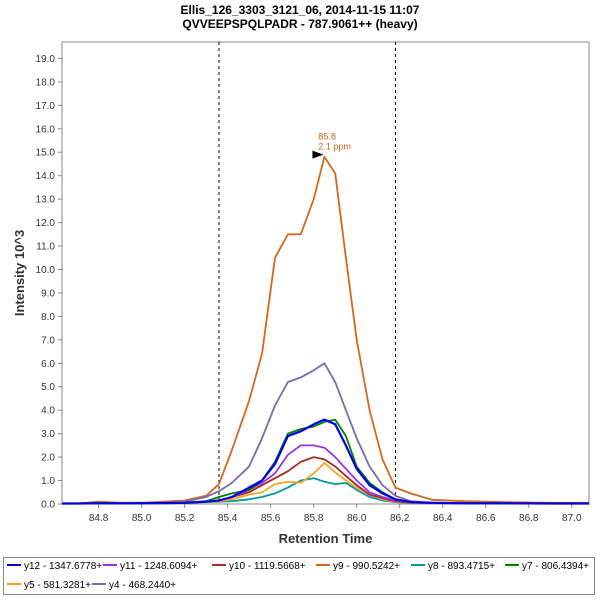 Image resolution: width=600 pixels, height=600 pixels. I want to click on y-tick-label: 12.0, so click(46, 223).